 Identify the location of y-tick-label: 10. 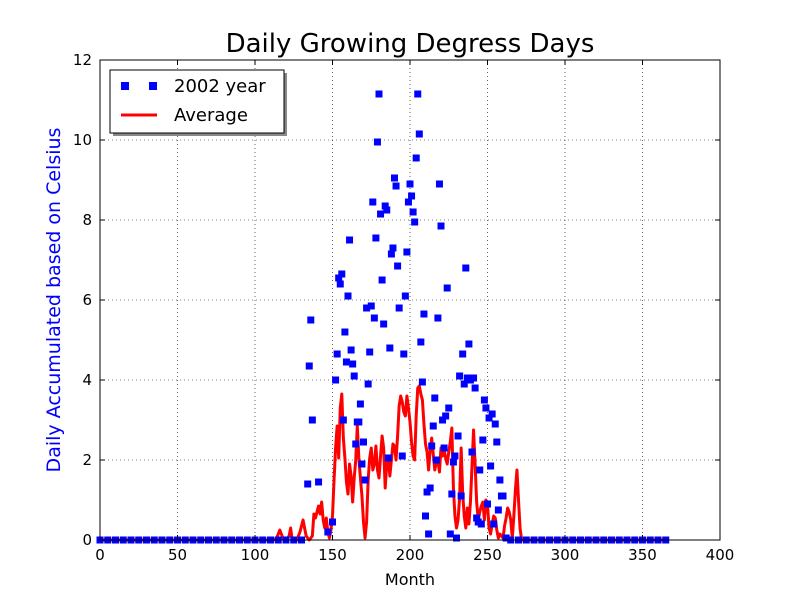
(82, 140).